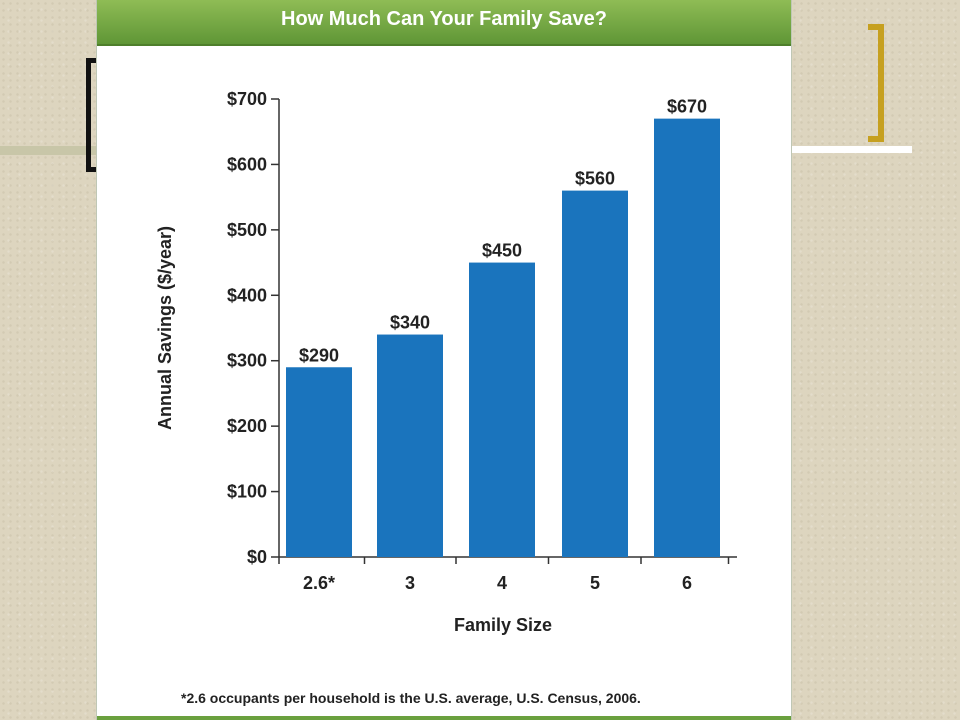 The width and height of the screenshot is (960, 720). Describe the element at coordinates (247, 361) in the screenshot. I see `y-tick-label: $300` at that location.